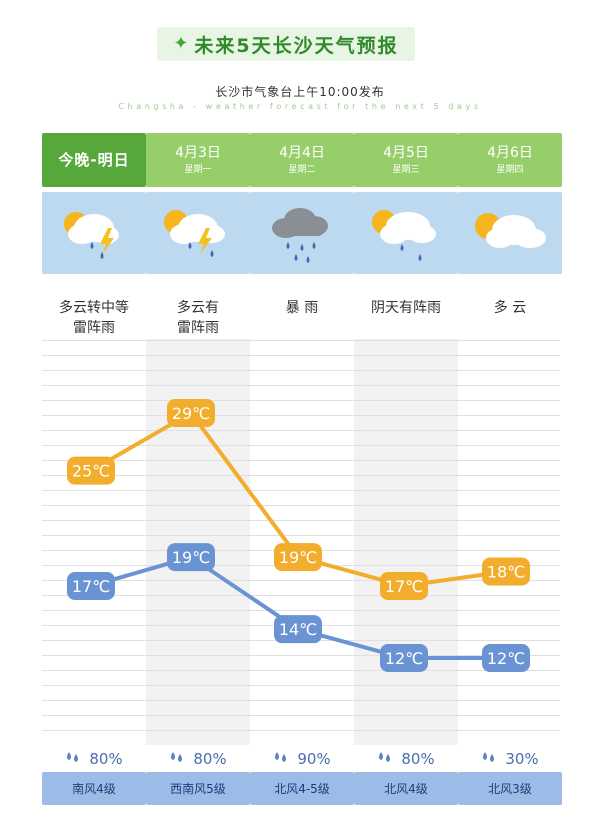 This screenshot has height=832, width=600. What do you see at coordinates (198, 152) in the screenshot?
I see `day-date: 4月3日` at bounding box center [198, 152].